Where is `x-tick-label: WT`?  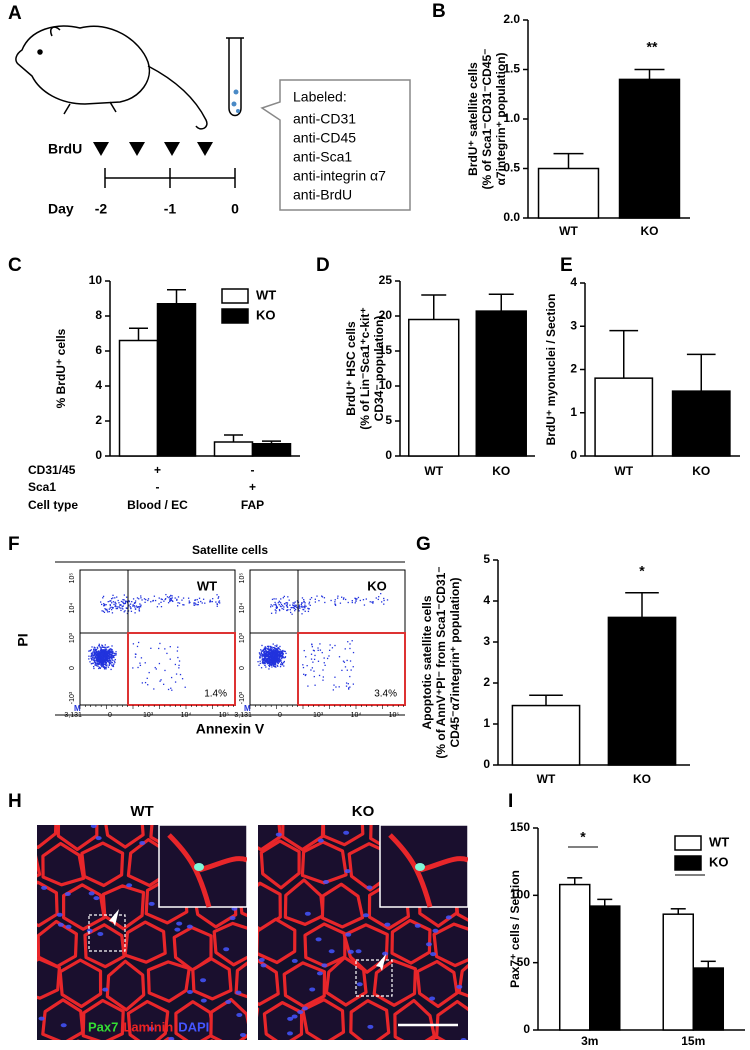 x-tick-label: WT is located at coordinates (568, 231).